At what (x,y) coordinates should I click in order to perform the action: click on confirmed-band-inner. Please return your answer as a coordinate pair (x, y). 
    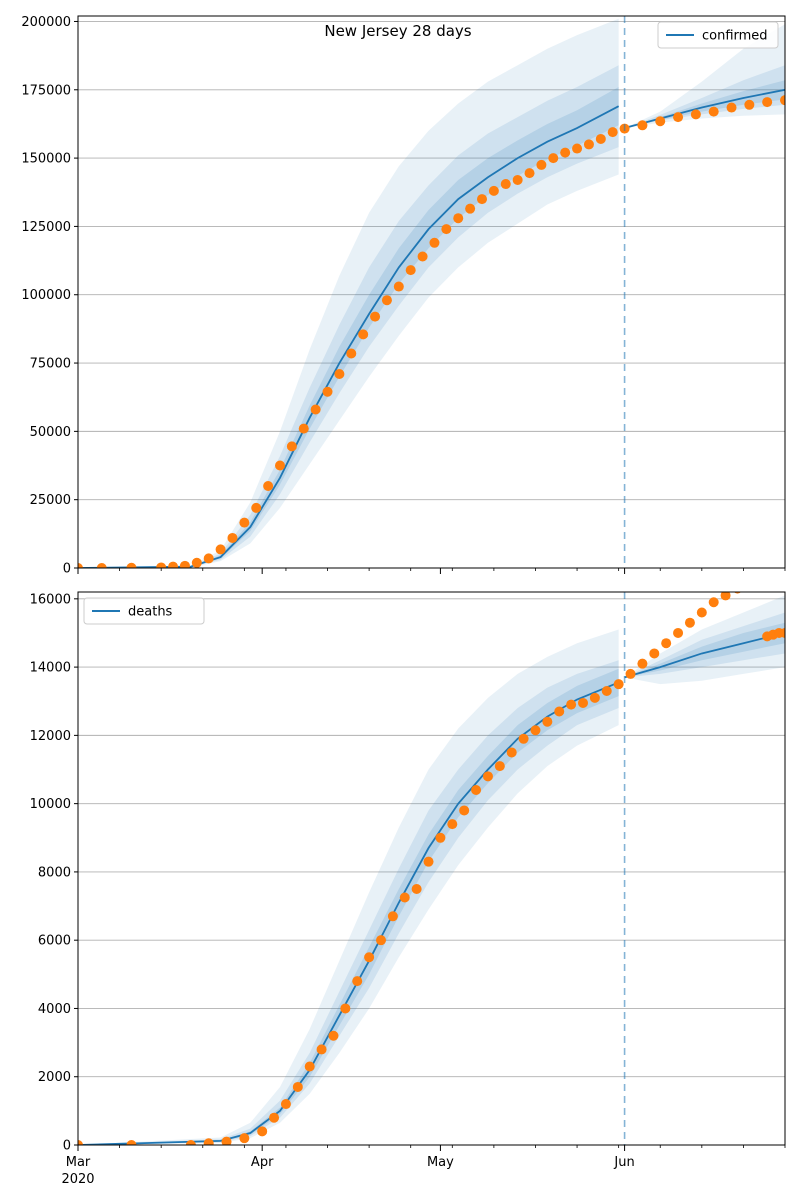
    Looking at the image, I should click on (704, 104).